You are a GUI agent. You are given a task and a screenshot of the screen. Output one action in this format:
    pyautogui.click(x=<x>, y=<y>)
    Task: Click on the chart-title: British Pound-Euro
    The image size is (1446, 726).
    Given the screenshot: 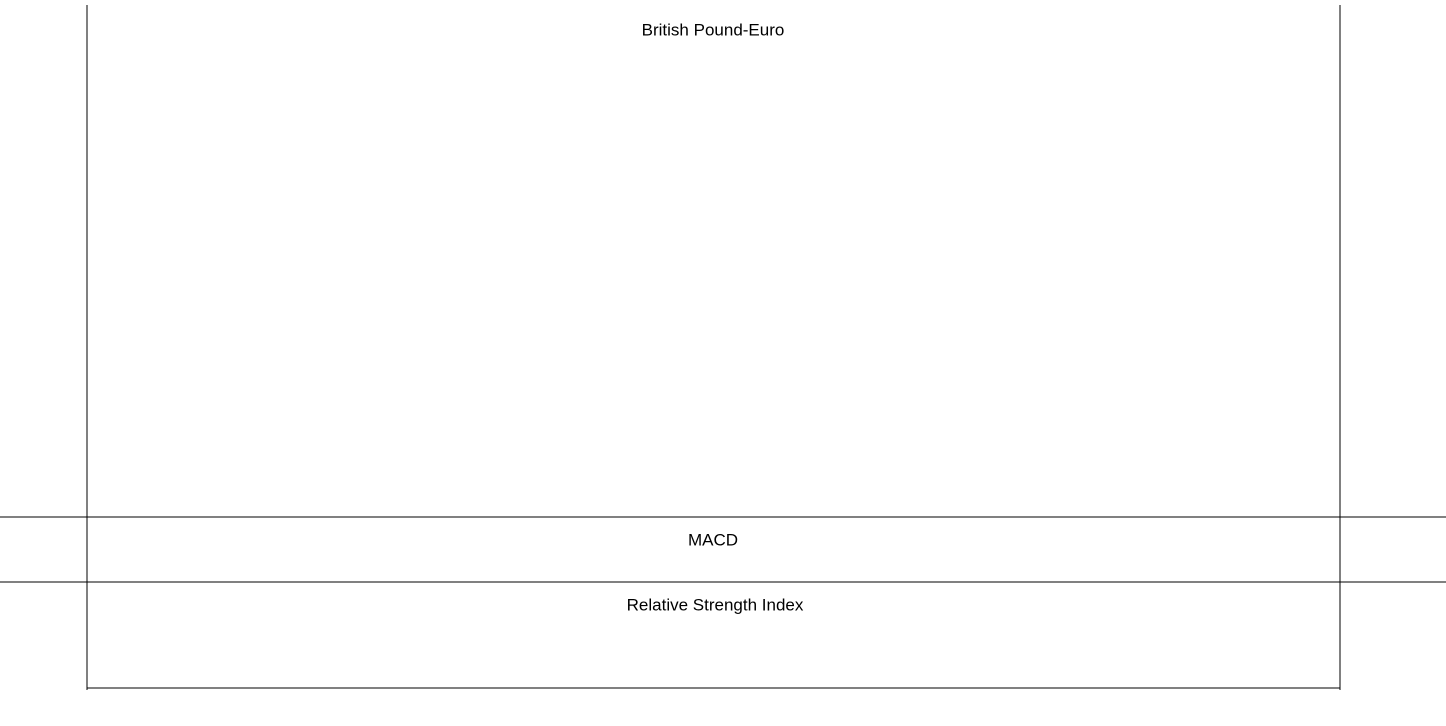 What is the action you would take?
    pyautogui.click(x=713, y=29)
    